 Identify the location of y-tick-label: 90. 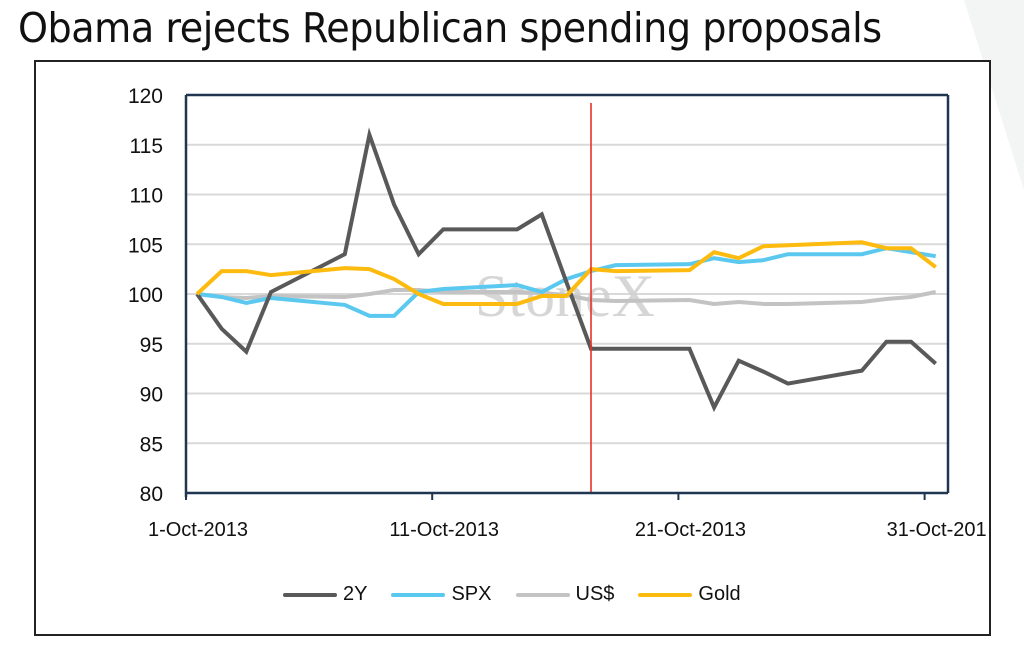
(151, 395).